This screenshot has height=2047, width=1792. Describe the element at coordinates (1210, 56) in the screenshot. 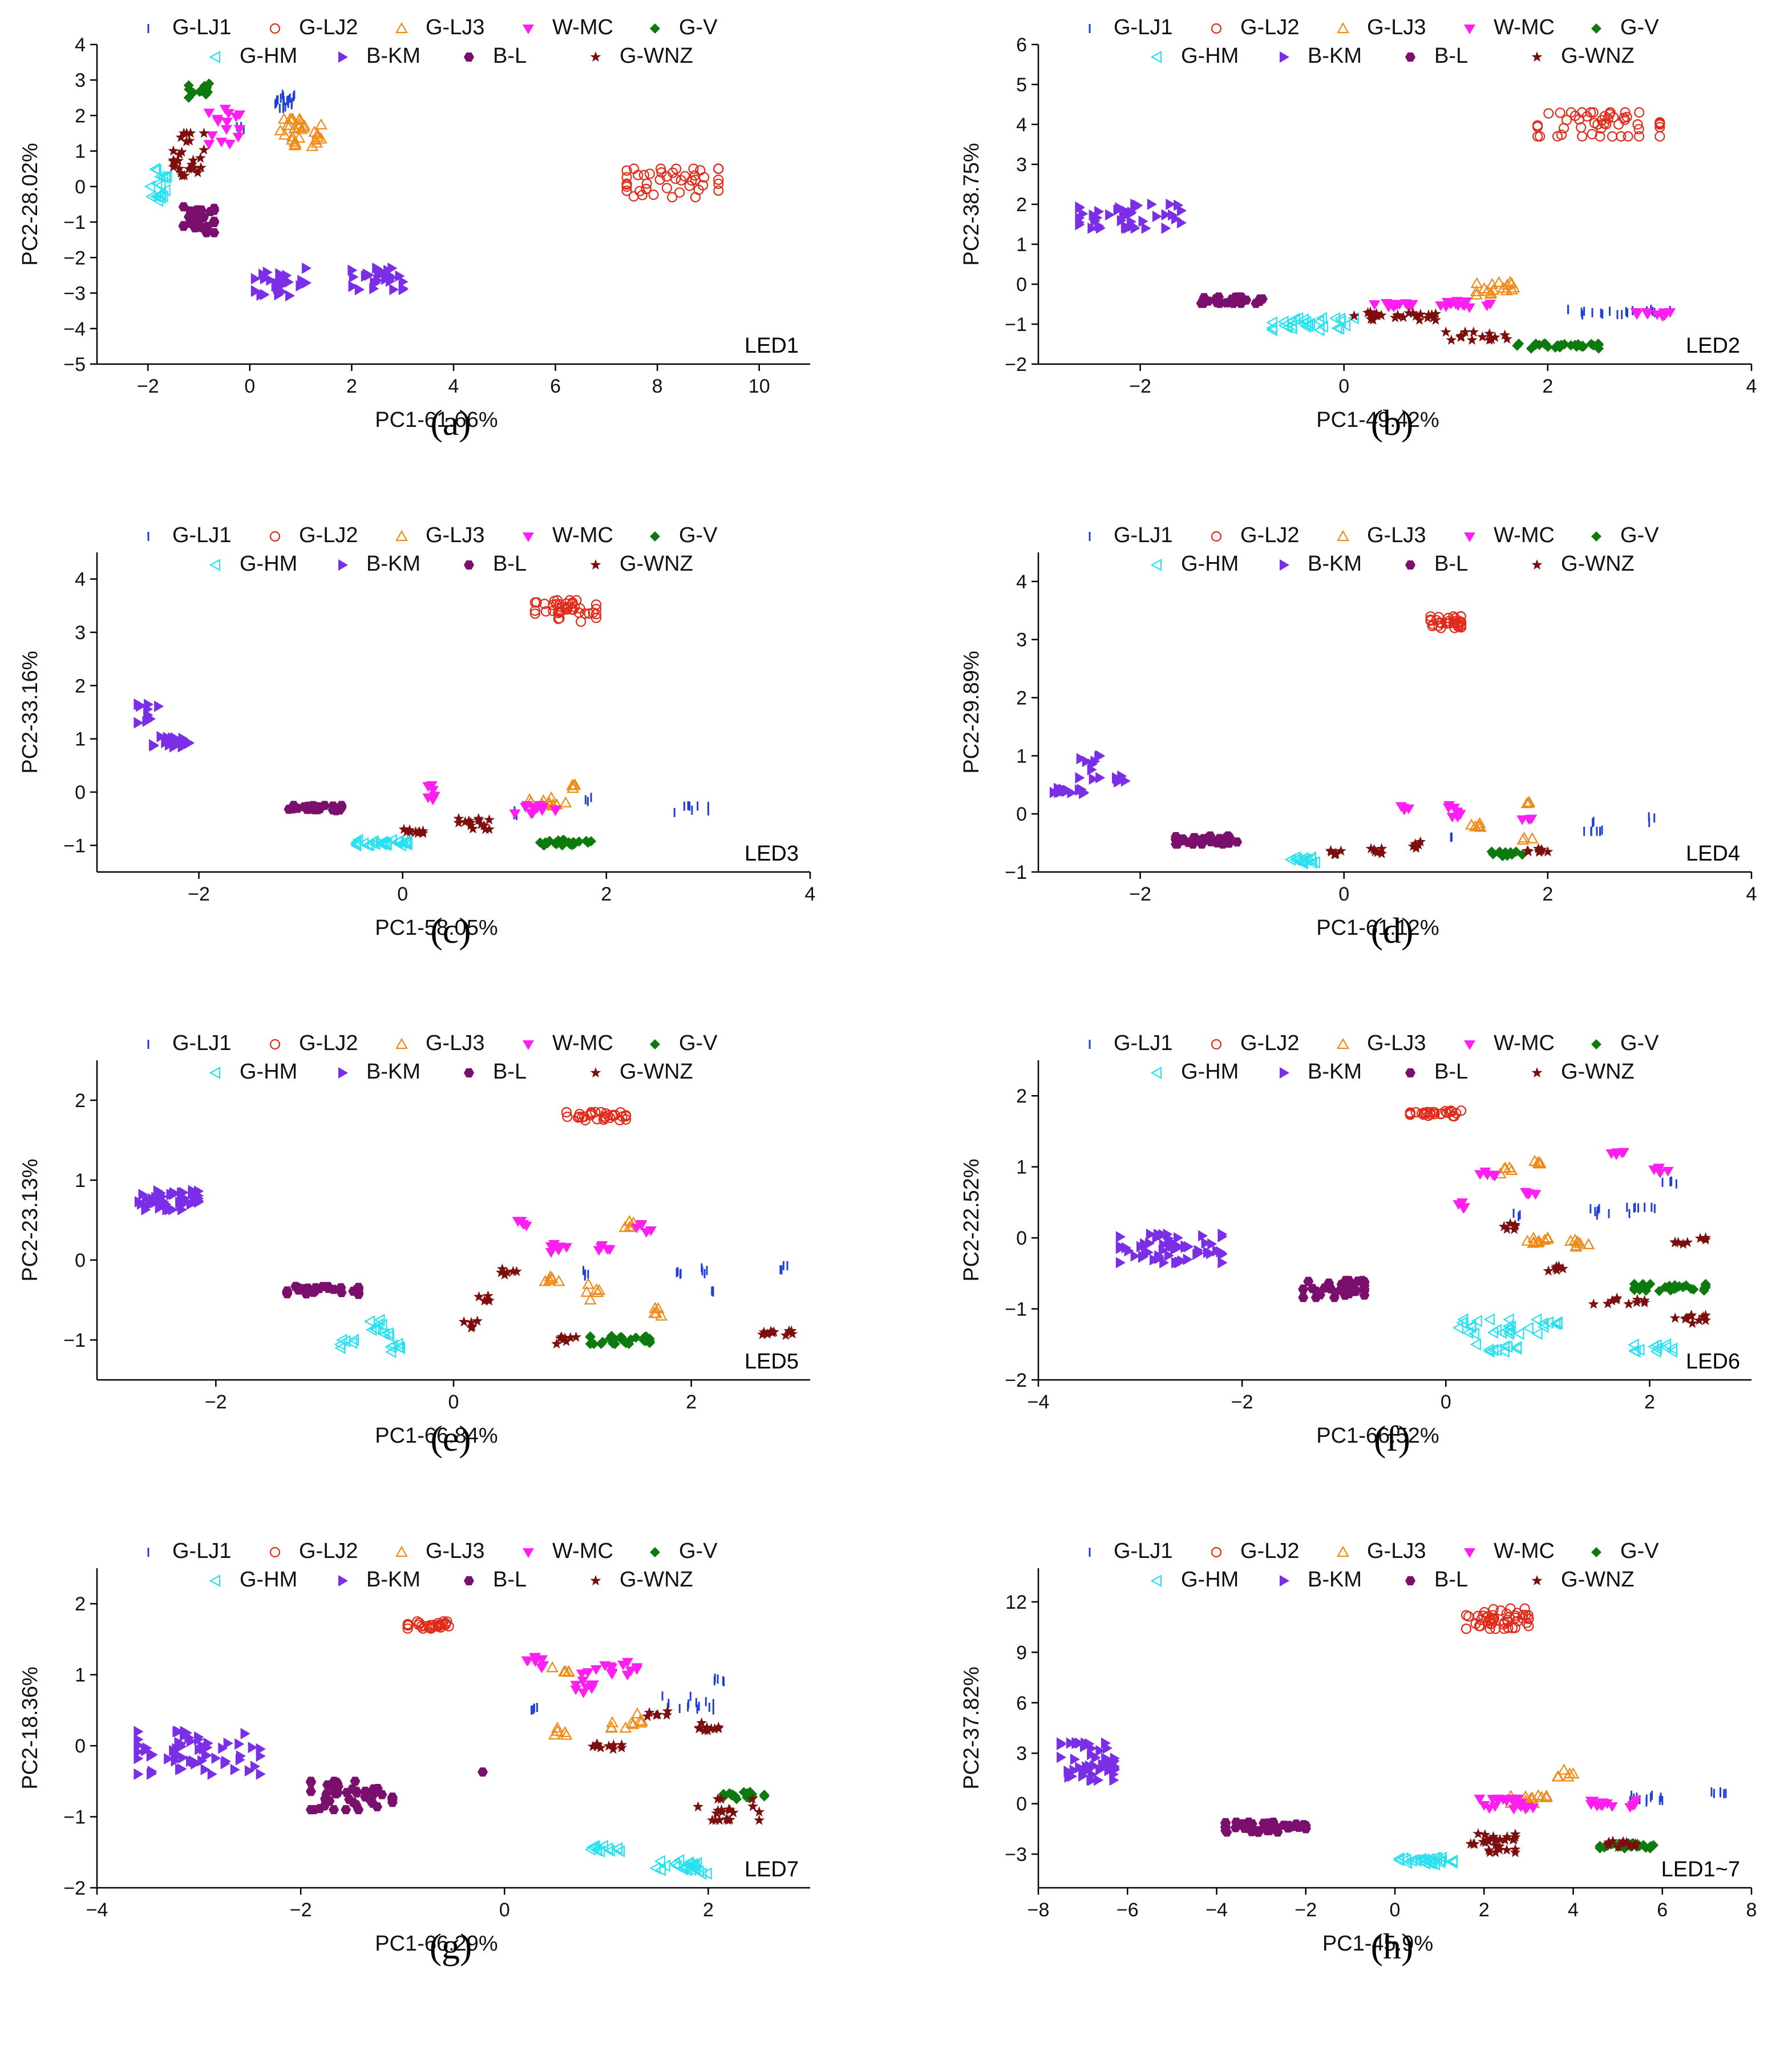

I see `legend-label: G-HM` at that location.